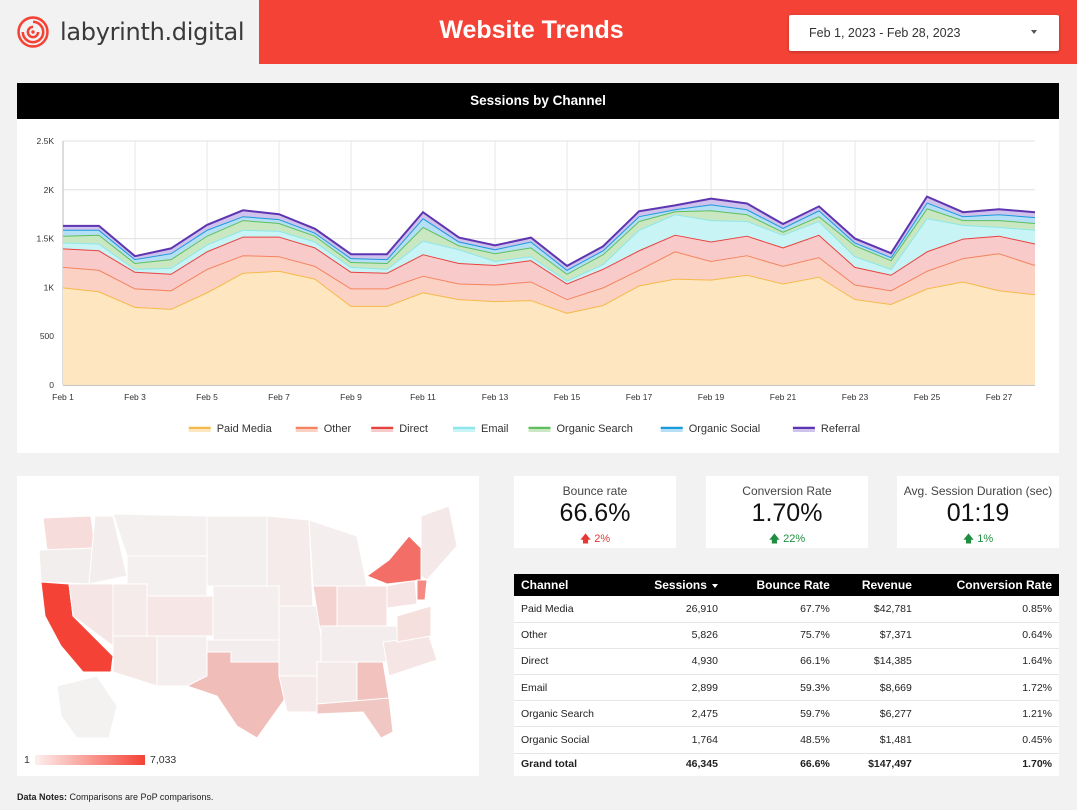 Image resolution: width=1077 pixels, height=810 pixels. What do you see at coordinates (46, 141) in the screenshot?
I see `y-tick-label: 2.5K` at bounding box center [46, 141].